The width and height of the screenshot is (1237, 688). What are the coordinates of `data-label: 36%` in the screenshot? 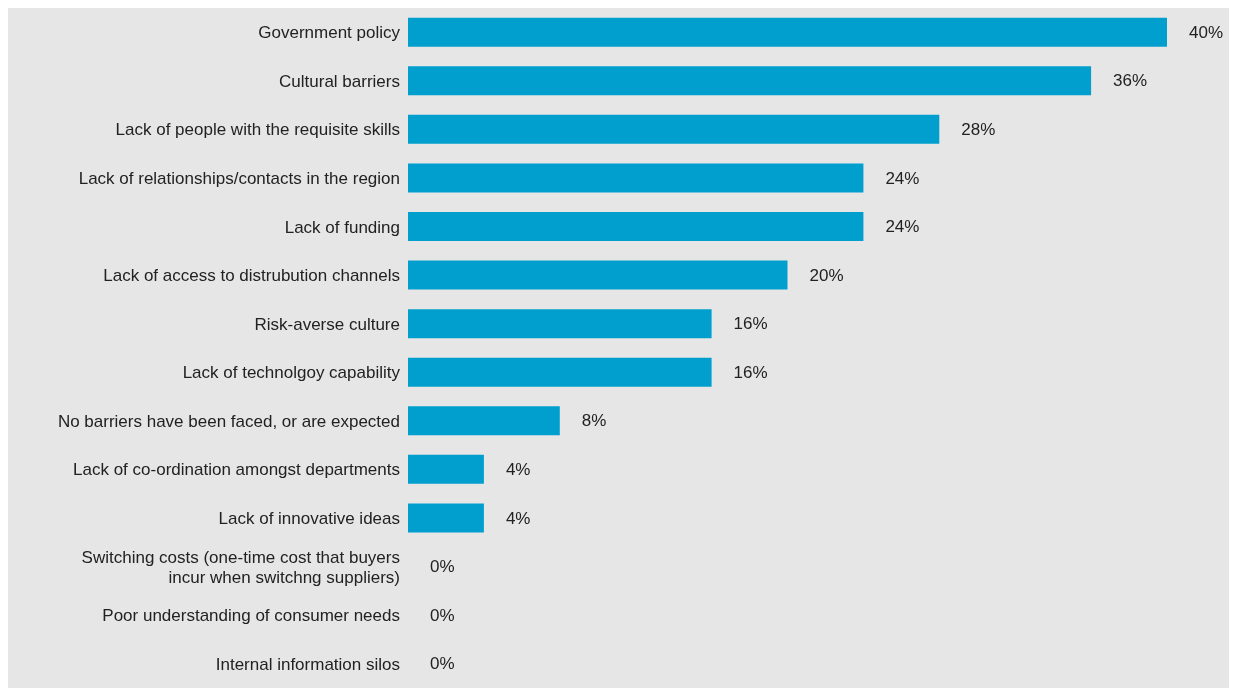 It's located at (1130, 81).